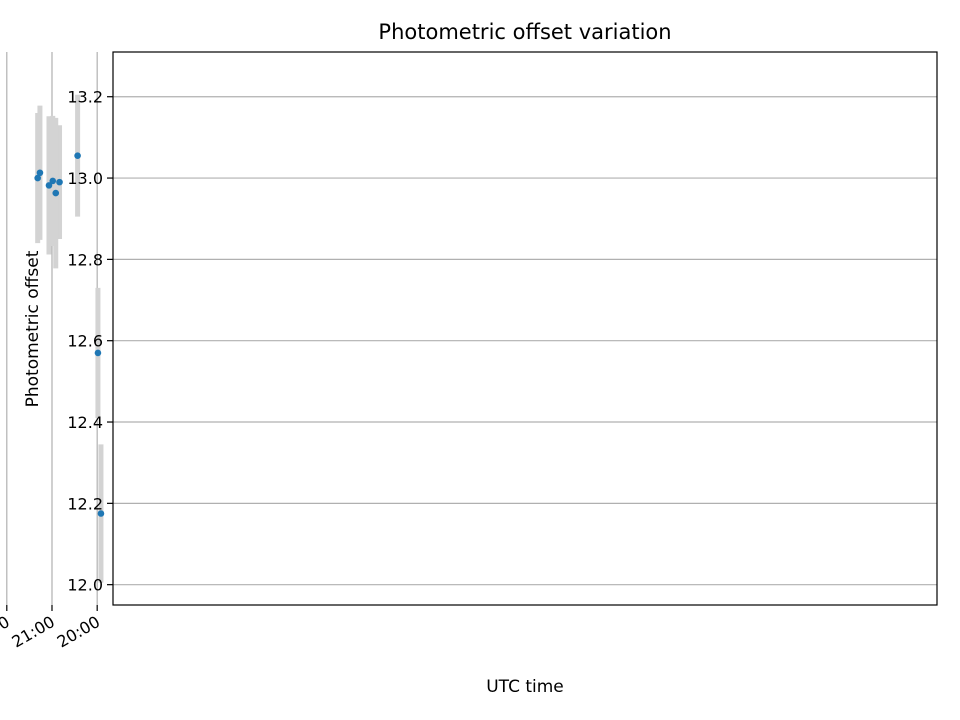 This screenshot has height=720, width=960. Describe the element at coordinates (85, 503) in the screenshot. I see `y-tick-label: 12.2` at that location.